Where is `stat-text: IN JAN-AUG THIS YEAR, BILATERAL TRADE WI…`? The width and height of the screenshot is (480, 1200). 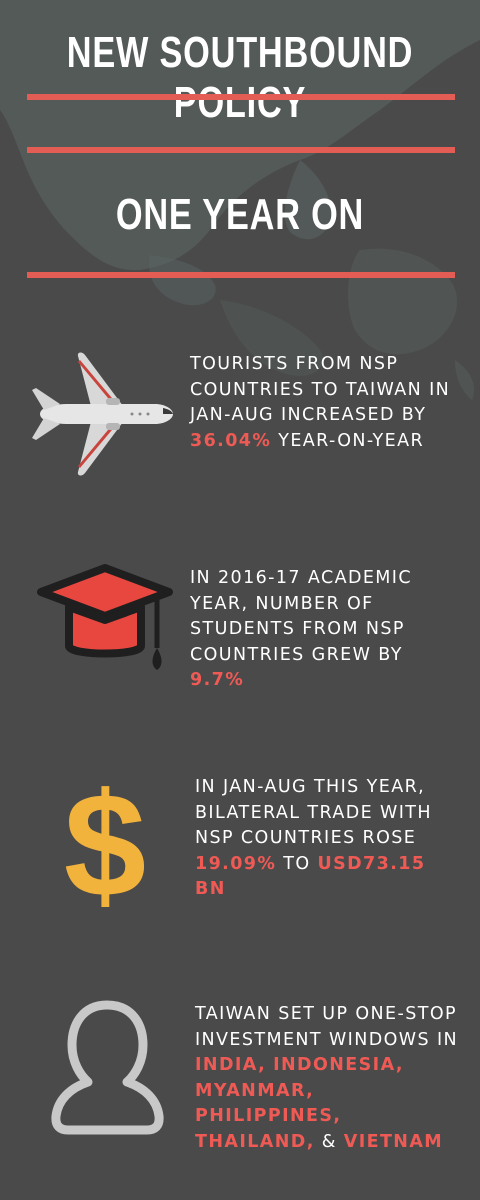 stat-text: IN JAN-AUG THIS YEAR, BILATERAL TRADE WI… is located at coordinates (313, 812).